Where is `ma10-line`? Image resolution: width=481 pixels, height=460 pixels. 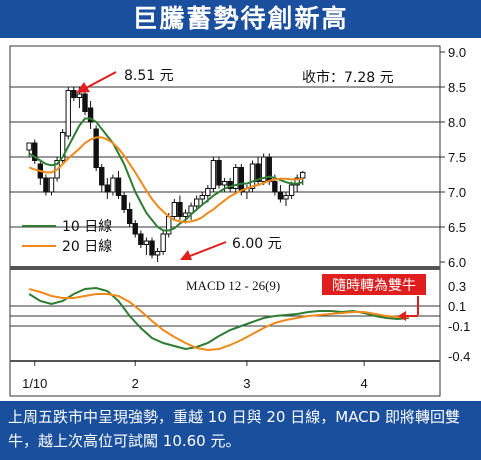 ma10-line is located at coordinates (166, 174).